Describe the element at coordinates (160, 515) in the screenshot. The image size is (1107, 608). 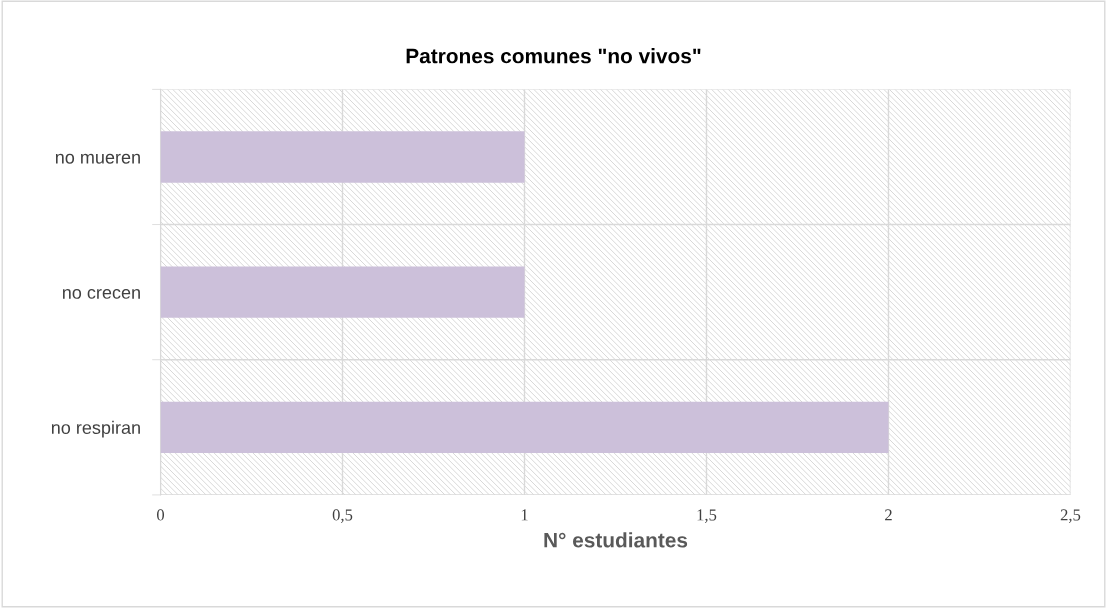
I see `x-tick-label: 0` at that location.